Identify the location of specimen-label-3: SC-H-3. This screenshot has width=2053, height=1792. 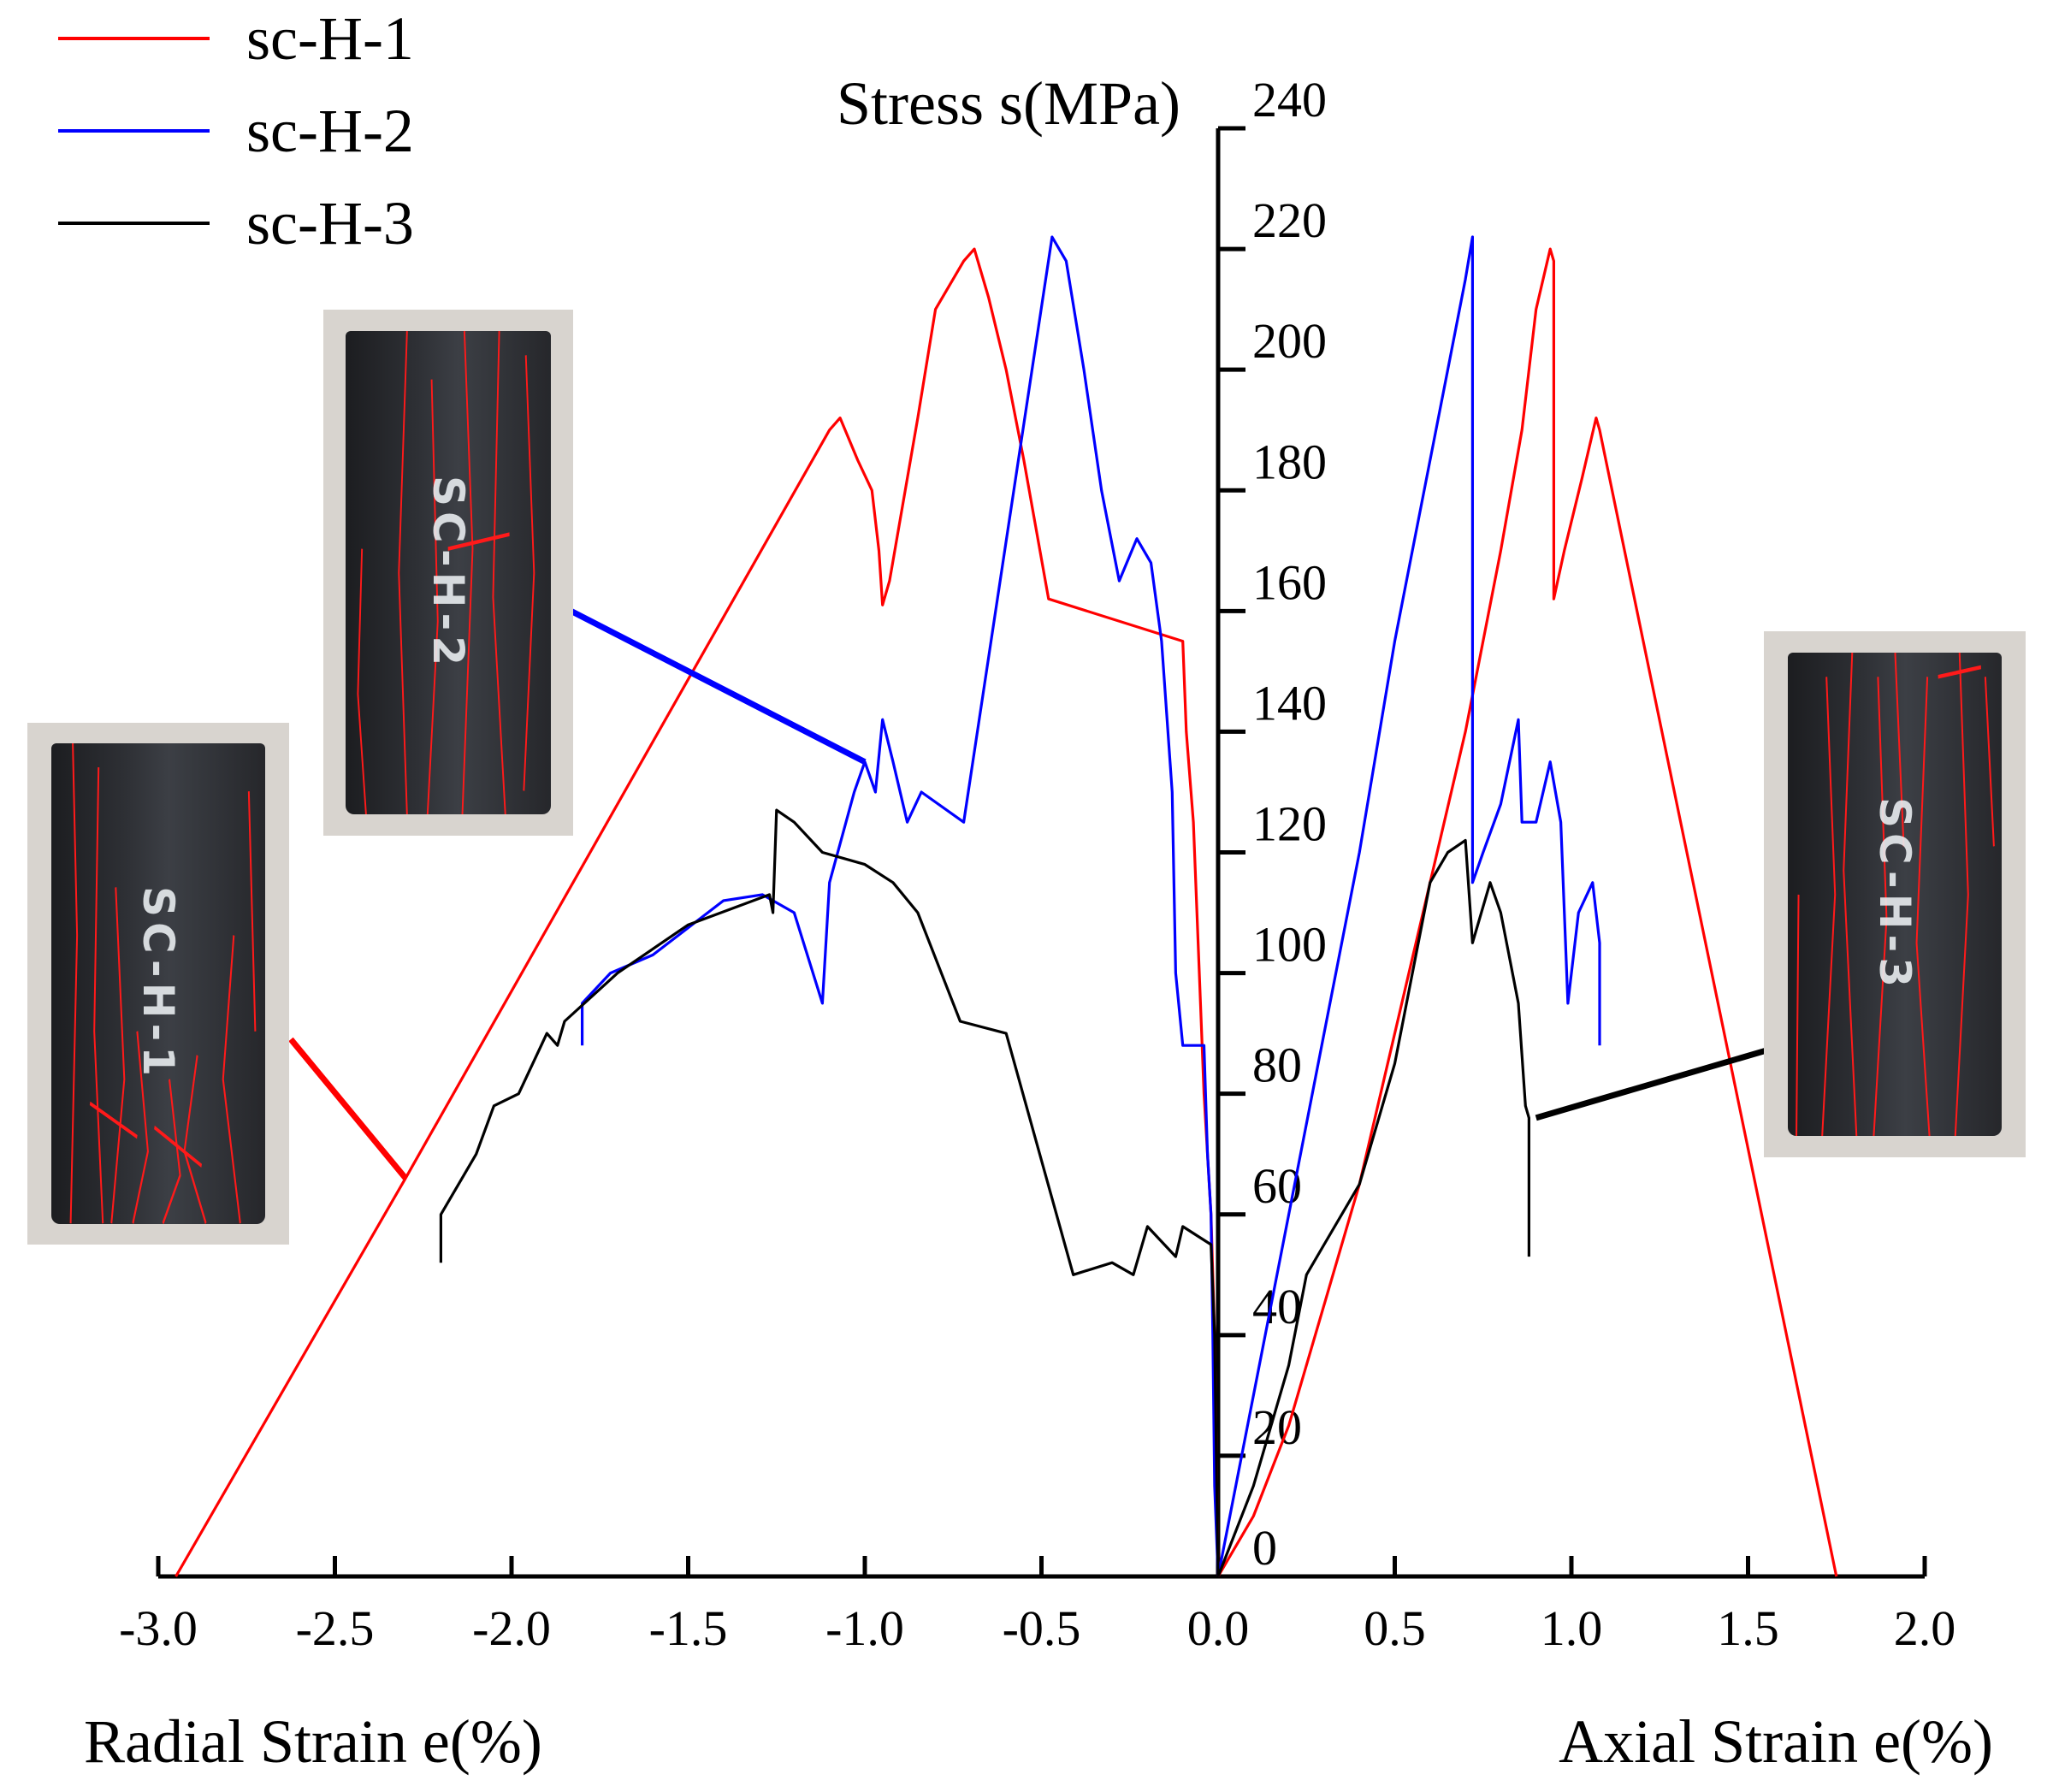
(1895, 894).